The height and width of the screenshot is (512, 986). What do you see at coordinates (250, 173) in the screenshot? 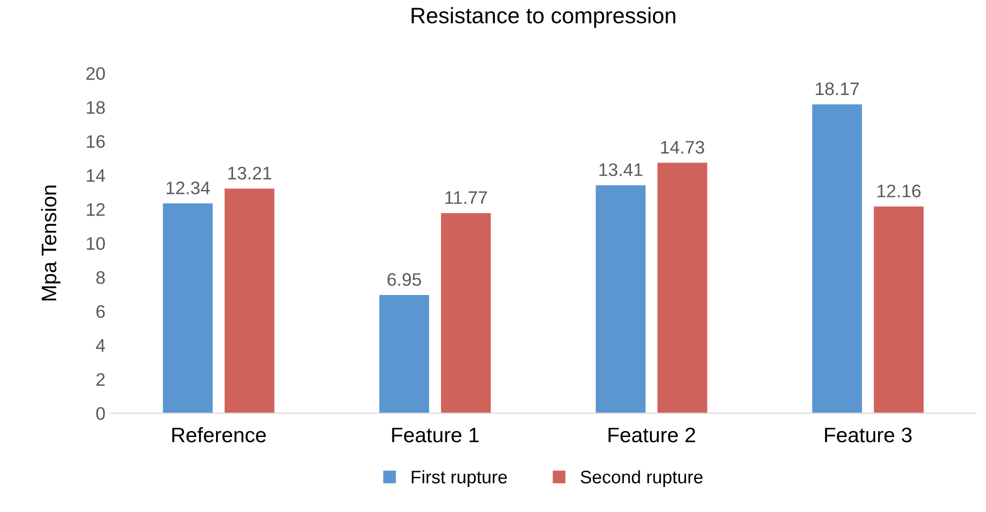
I see `data-label: 13.21` at bounding box center [250, 173].